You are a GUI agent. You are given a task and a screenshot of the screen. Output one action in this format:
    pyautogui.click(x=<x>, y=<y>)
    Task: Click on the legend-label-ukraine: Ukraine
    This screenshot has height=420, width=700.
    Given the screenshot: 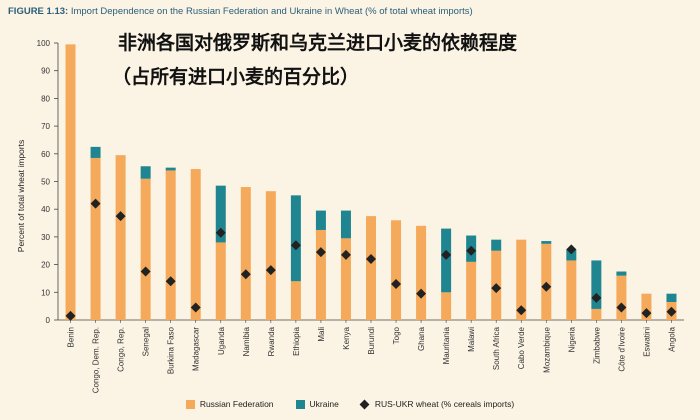 What is the action you would take?
    pyautogui.click(x=324, y=404)
    